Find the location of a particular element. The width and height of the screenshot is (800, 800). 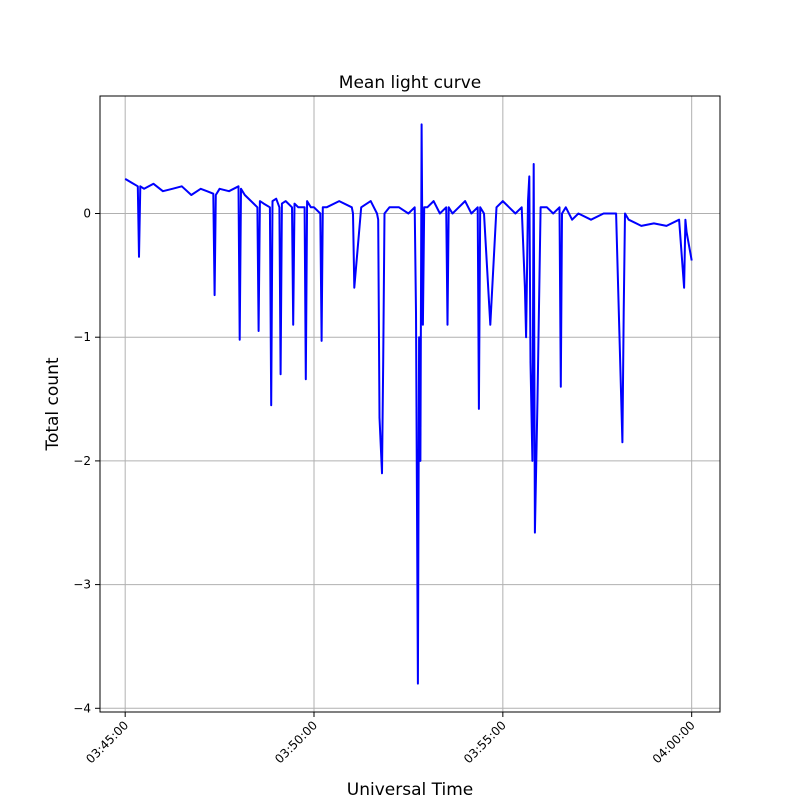

y-tick-label: −3 is located at coordinates (82, 585).